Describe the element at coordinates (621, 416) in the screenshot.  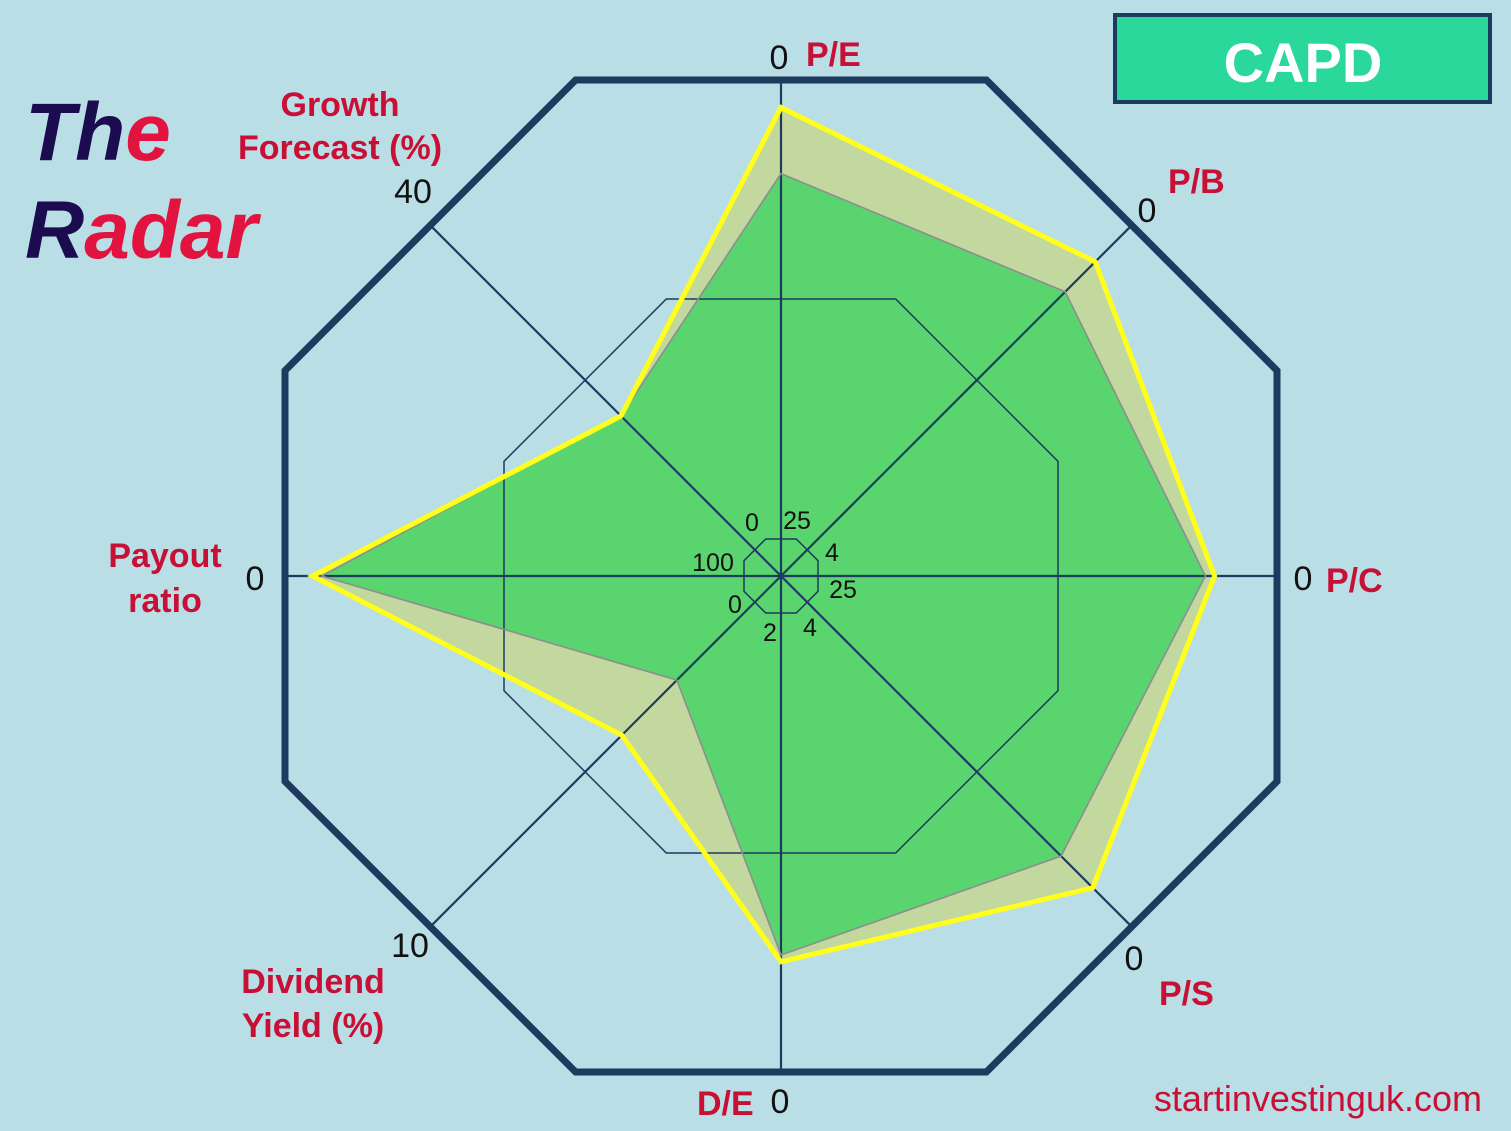
I see `series-2-point-growth-forecast` at that location.